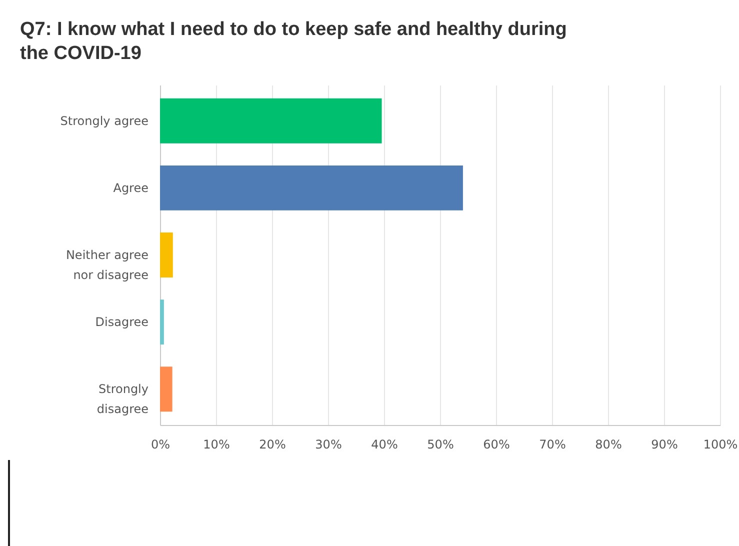 Image resolution: width=739 pixels, height=546 pixels. What do you see at coordinates (720, 445) in the screenshot?
I see `x-tick-label: 100%` at bounding box center [720, 445].